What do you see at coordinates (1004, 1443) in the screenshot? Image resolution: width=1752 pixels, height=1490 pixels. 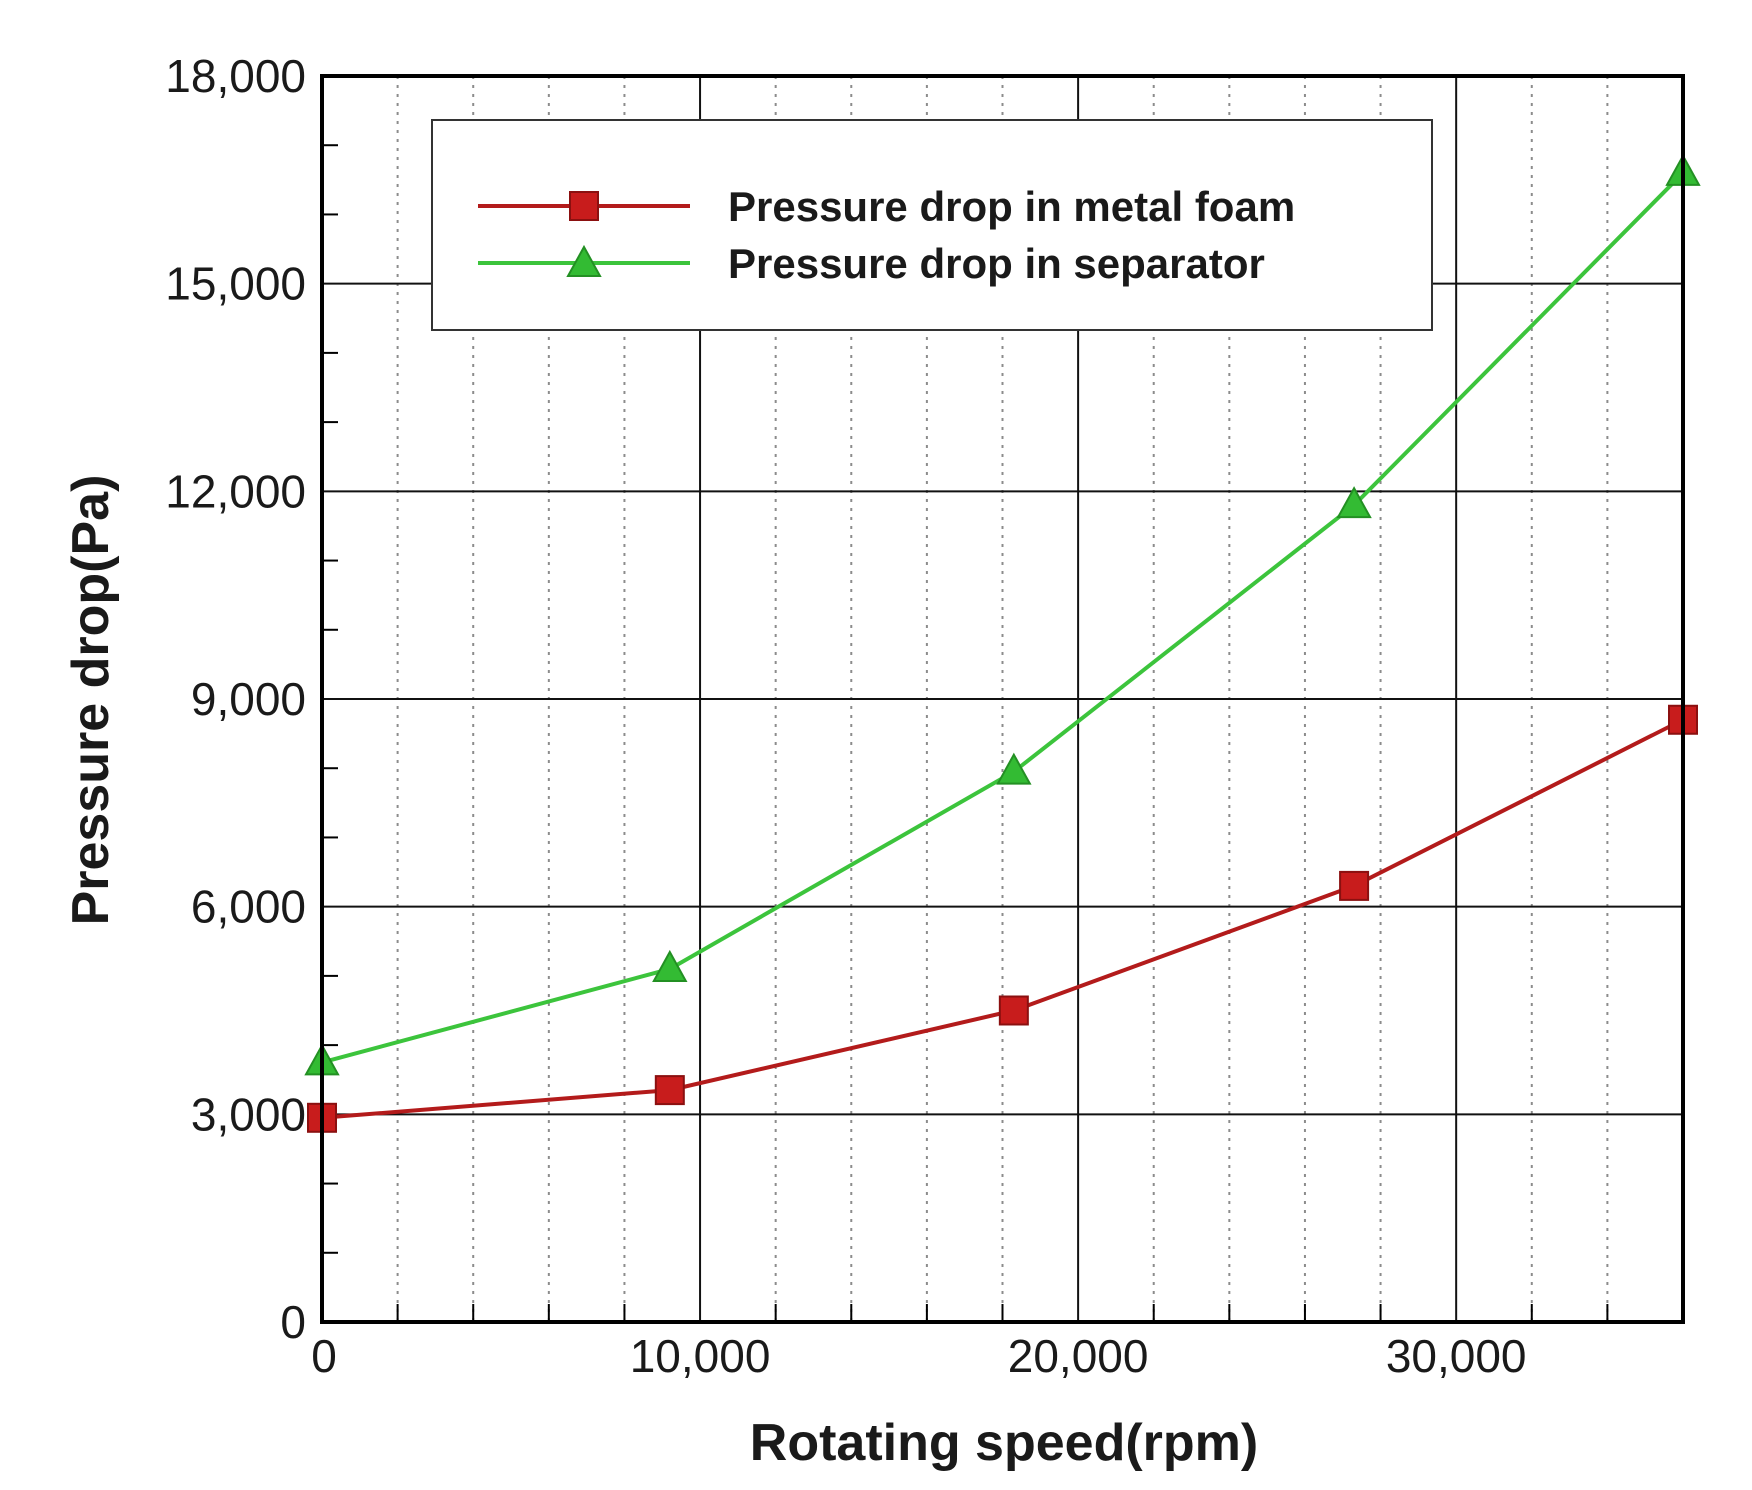 I see `x-axis-title: Rotating speed(rpm)` at bounding box center [1004, 1443].